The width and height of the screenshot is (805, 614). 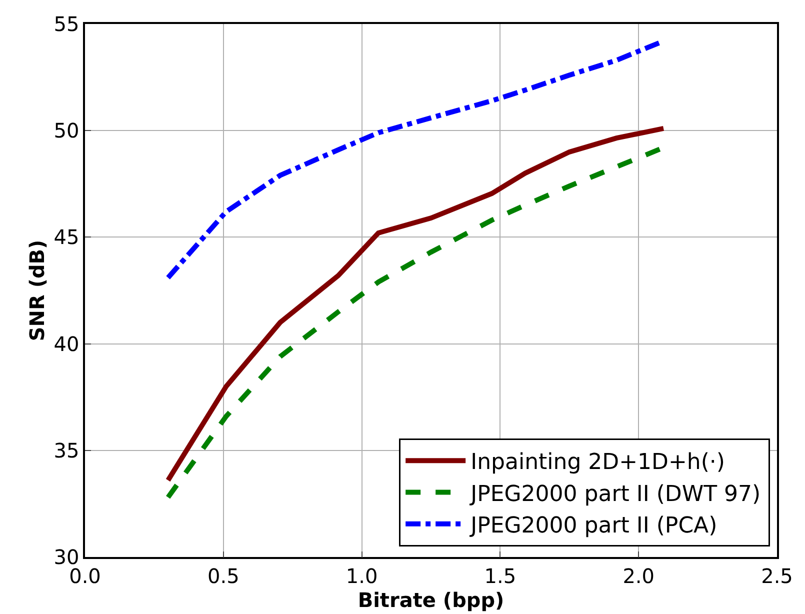 What do you see at coordinates (36, 291) in the screenshot?
I see `y-axis-title: SNR (dB)` at bounding box center [36, 291].